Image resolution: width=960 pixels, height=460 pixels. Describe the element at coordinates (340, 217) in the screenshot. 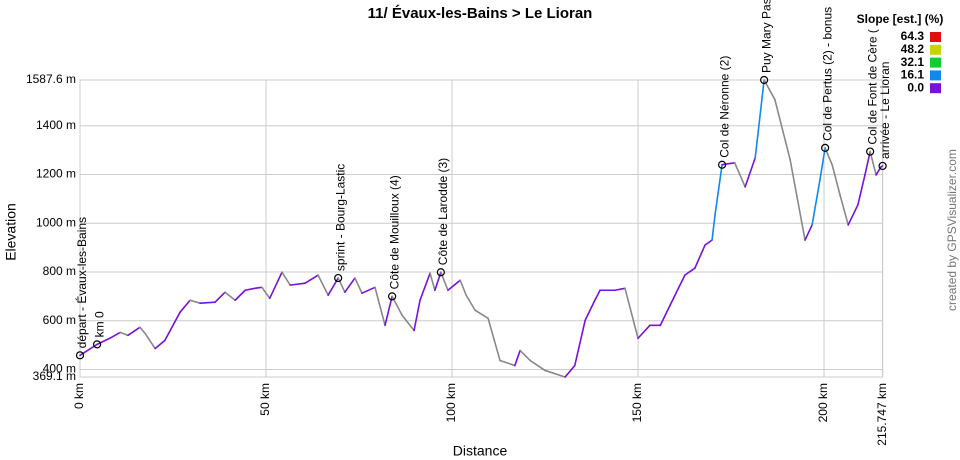

I see `waypoint-label: sprint - Bourg-Lastic` at that location.